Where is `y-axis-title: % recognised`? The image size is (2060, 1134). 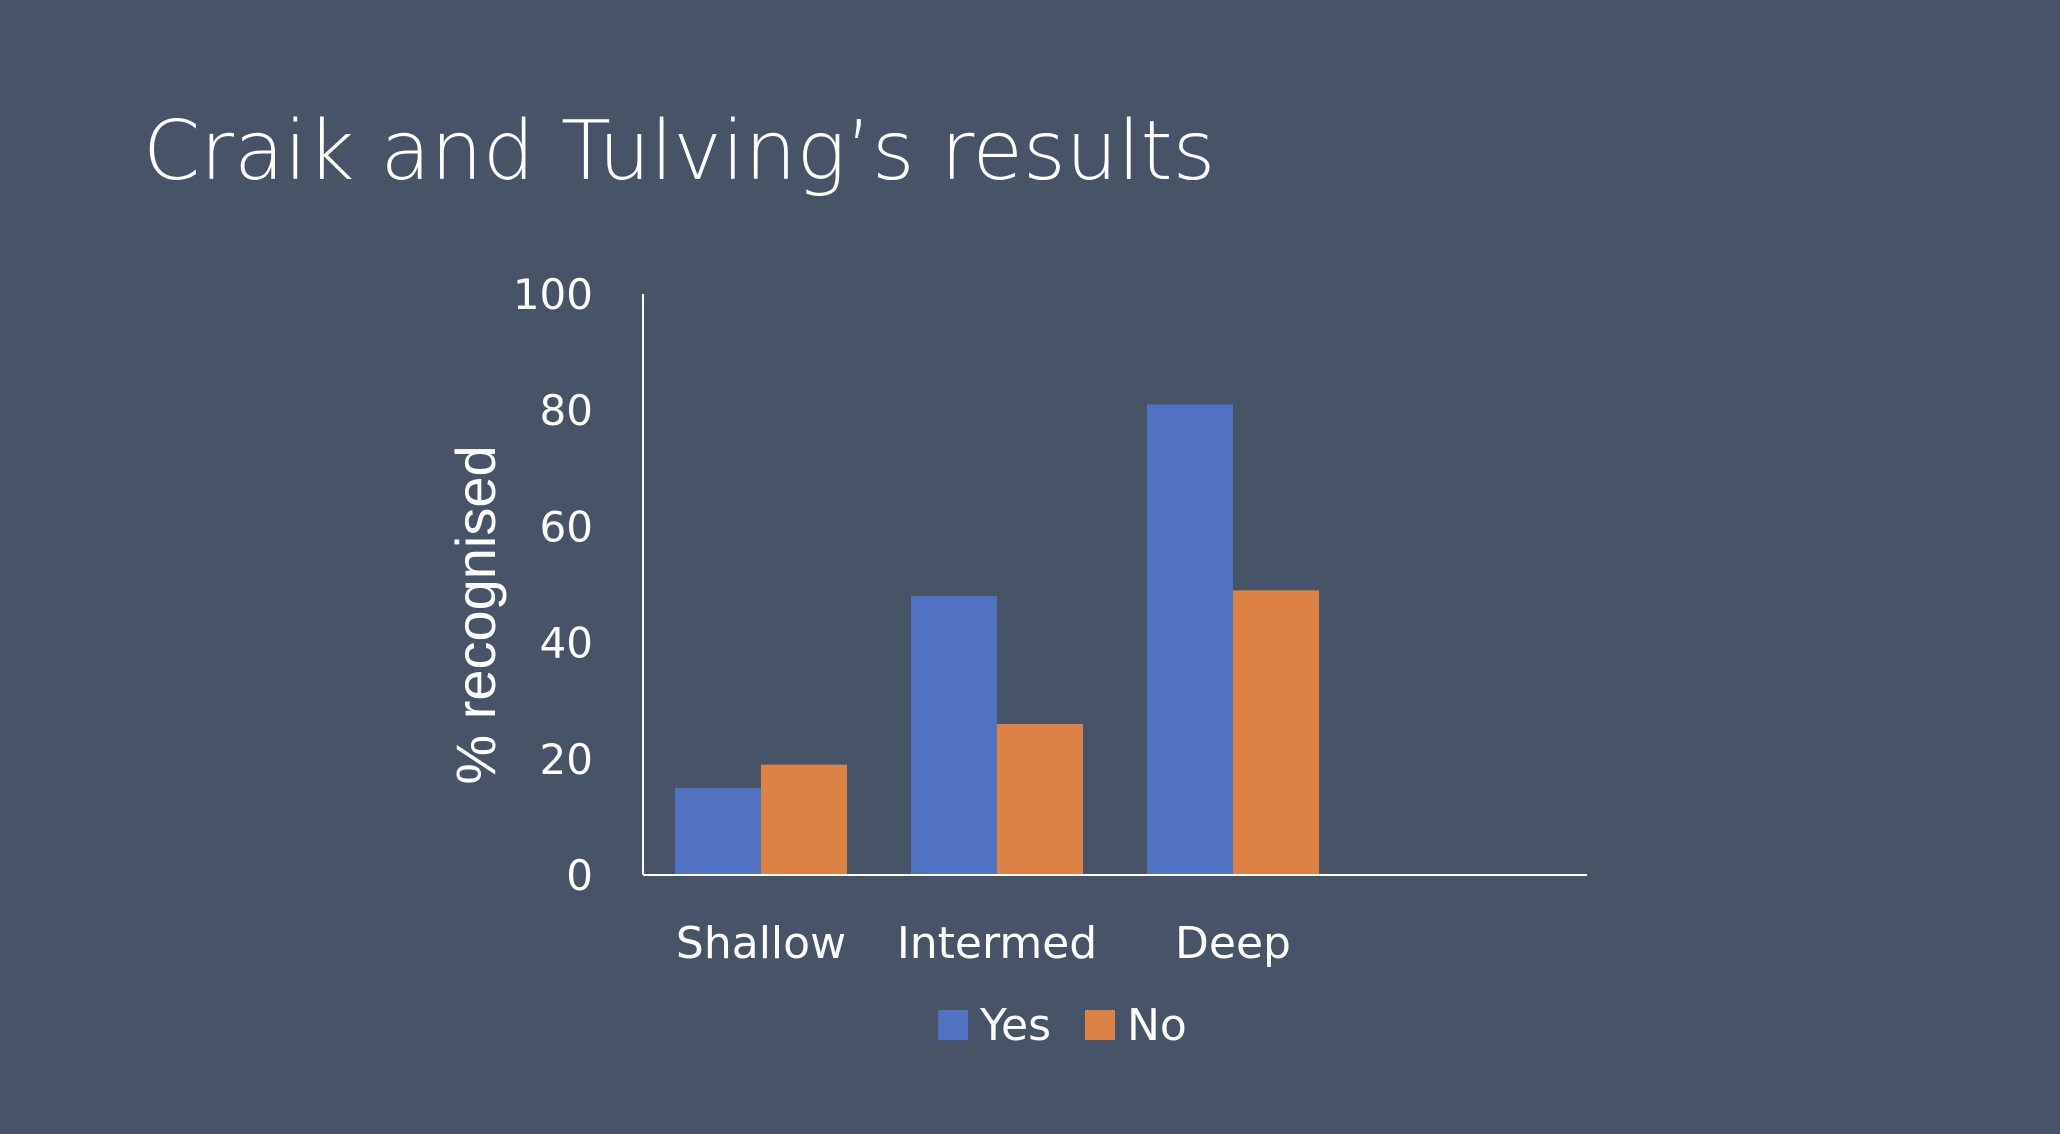 y-axis-title: % recognised is located at coordinates (475, 614).